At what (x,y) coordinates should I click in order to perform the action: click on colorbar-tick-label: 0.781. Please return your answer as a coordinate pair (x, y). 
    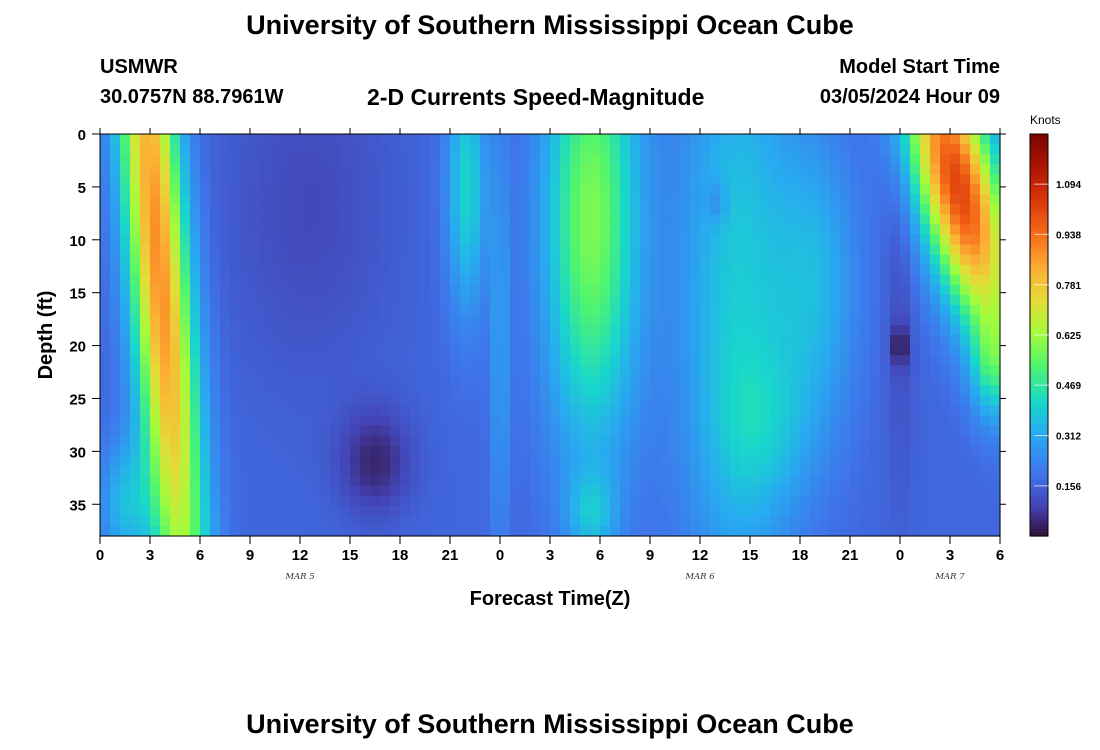
    Looking at the image, I should click on (1068, 286).